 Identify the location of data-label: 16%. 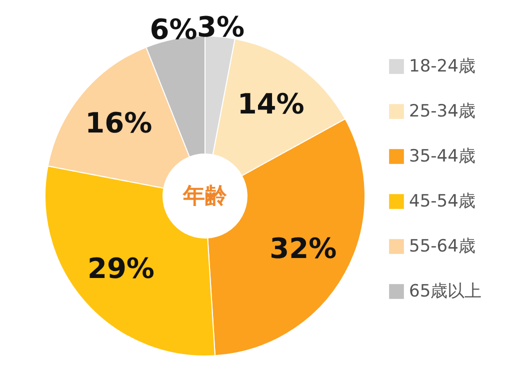
(118, 123).